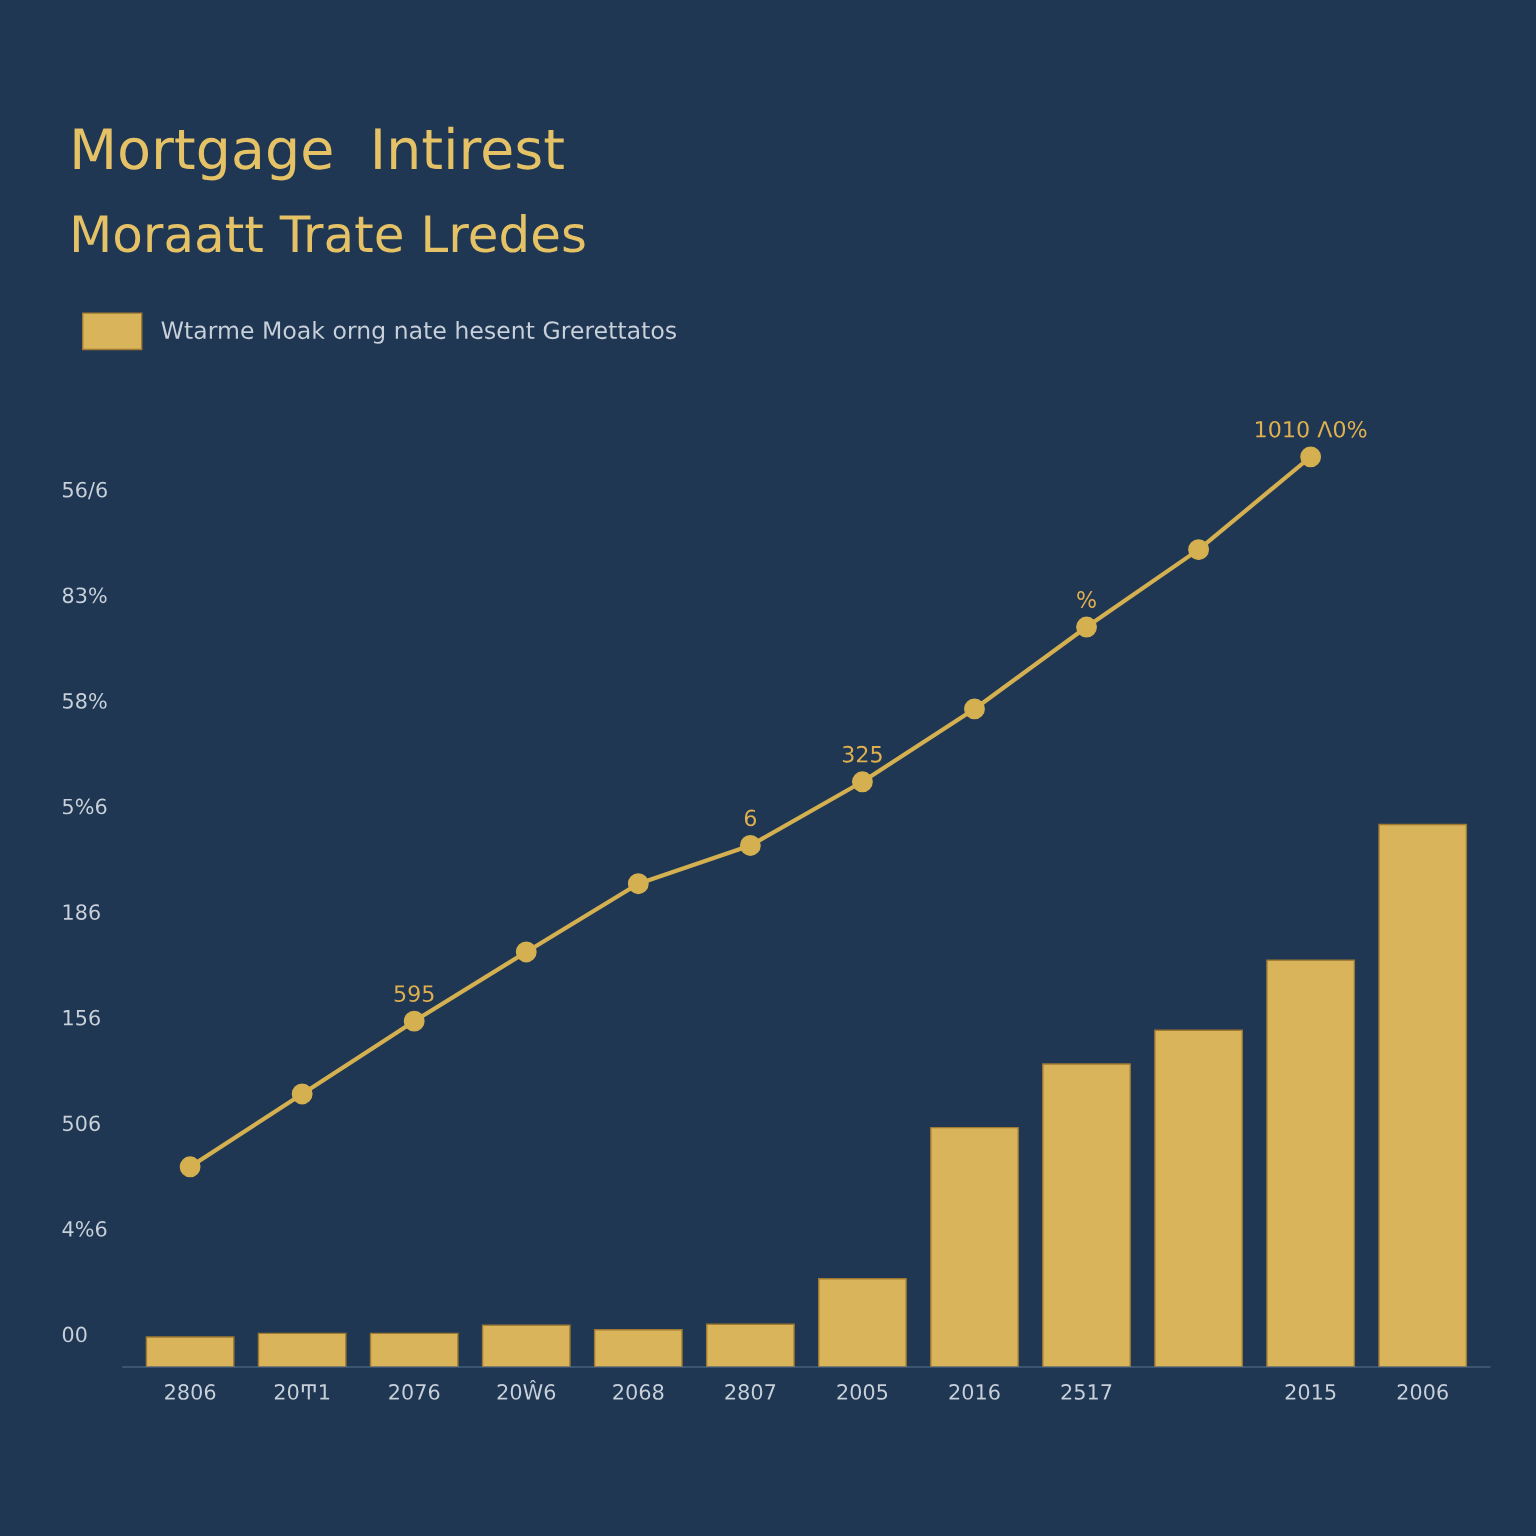  What do you see at coordinates (85, 701) in the screenshot?
I see `text: 58%` at bounding box center [85, 701].